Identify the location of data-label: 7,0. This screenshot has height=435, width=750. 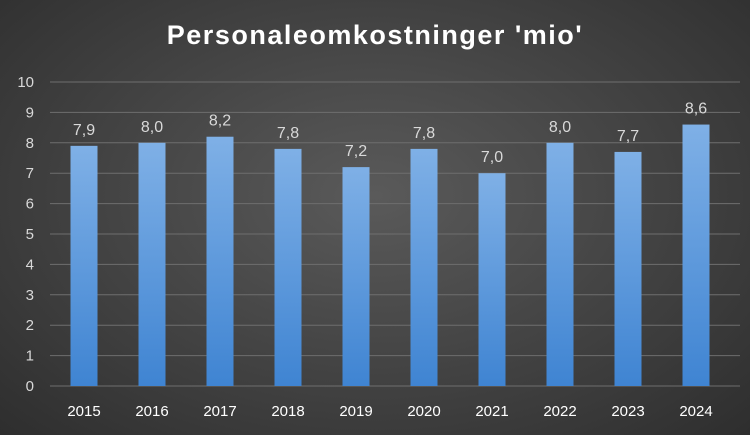
(492, 157).